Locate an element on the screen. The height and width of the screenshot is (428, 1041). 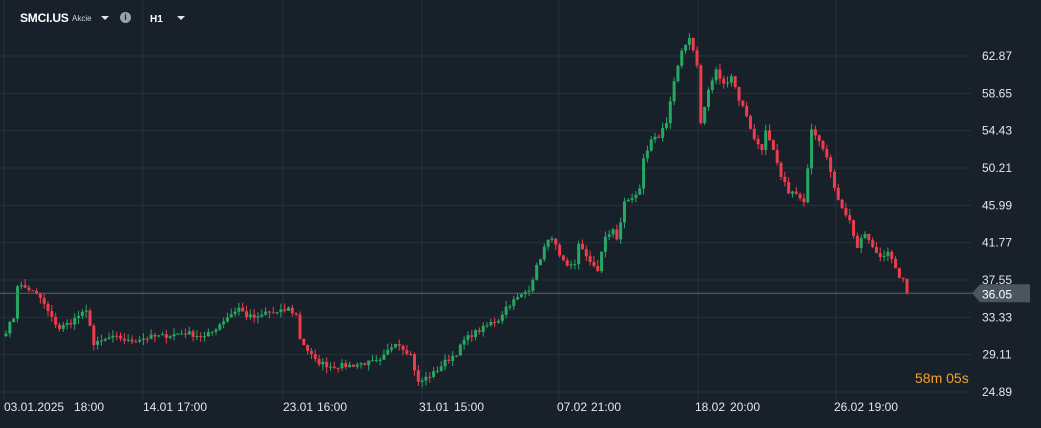
timeframe-selector: H1 is located at coordinates (156, 19).